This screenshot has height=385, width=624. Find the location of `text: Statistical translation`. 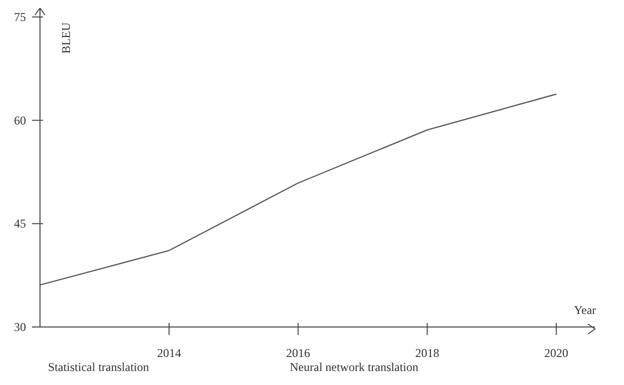

text: Statistical translation is located at coordinates (98, 367).